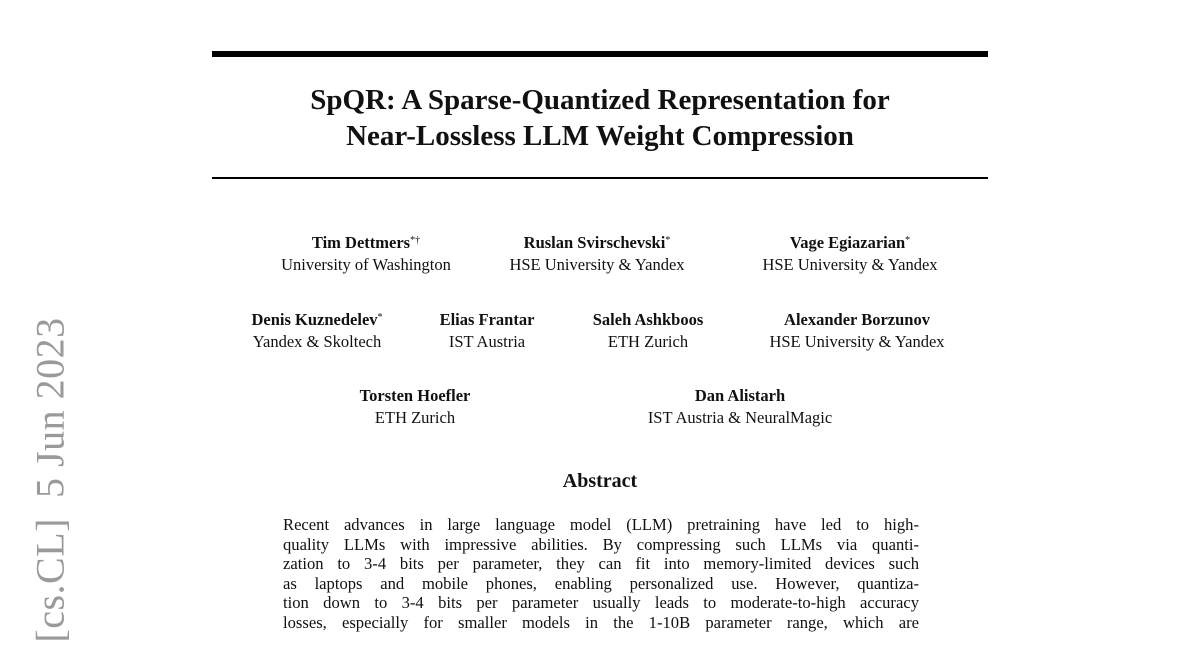 The height and width of the screenshot is (653, 1200). Describe the element at coordinates (600, 54) in the screenshot. I see `top-rule` at that location.